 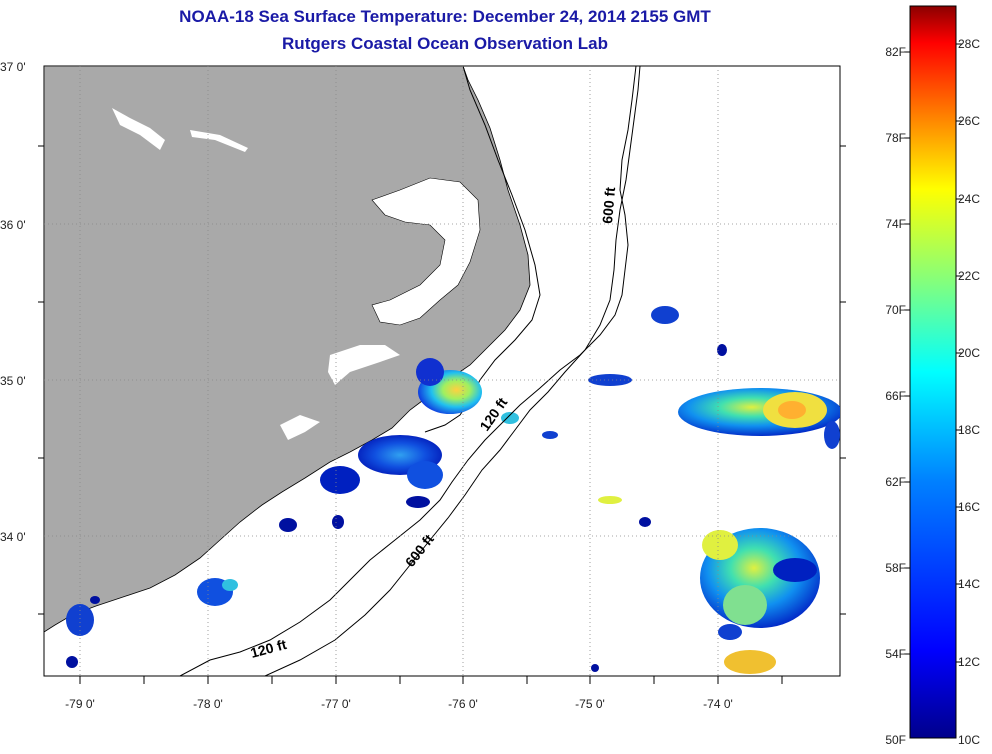 I want to click on colorbar-label-26c: 26C, so click(x=969, y=121).